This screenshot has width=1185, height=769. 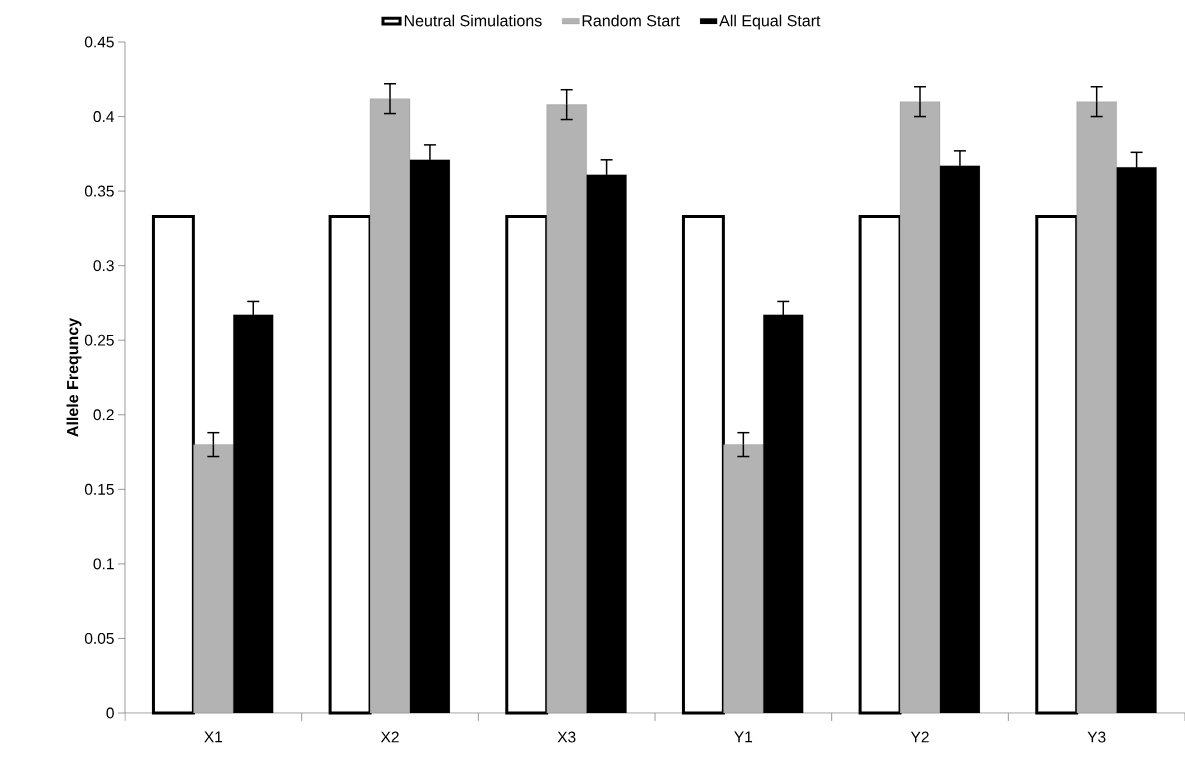 I want to click on x-tick-label: Y2, so click(x=919, y=737).